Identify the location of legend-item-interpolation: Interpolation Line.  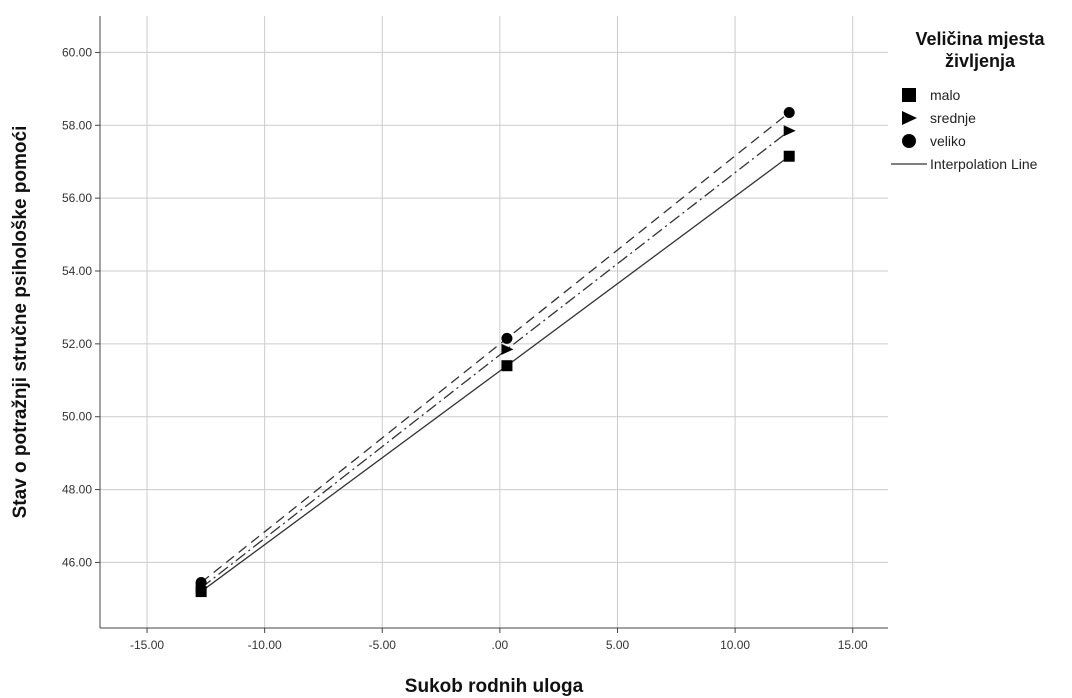
(964, 164).